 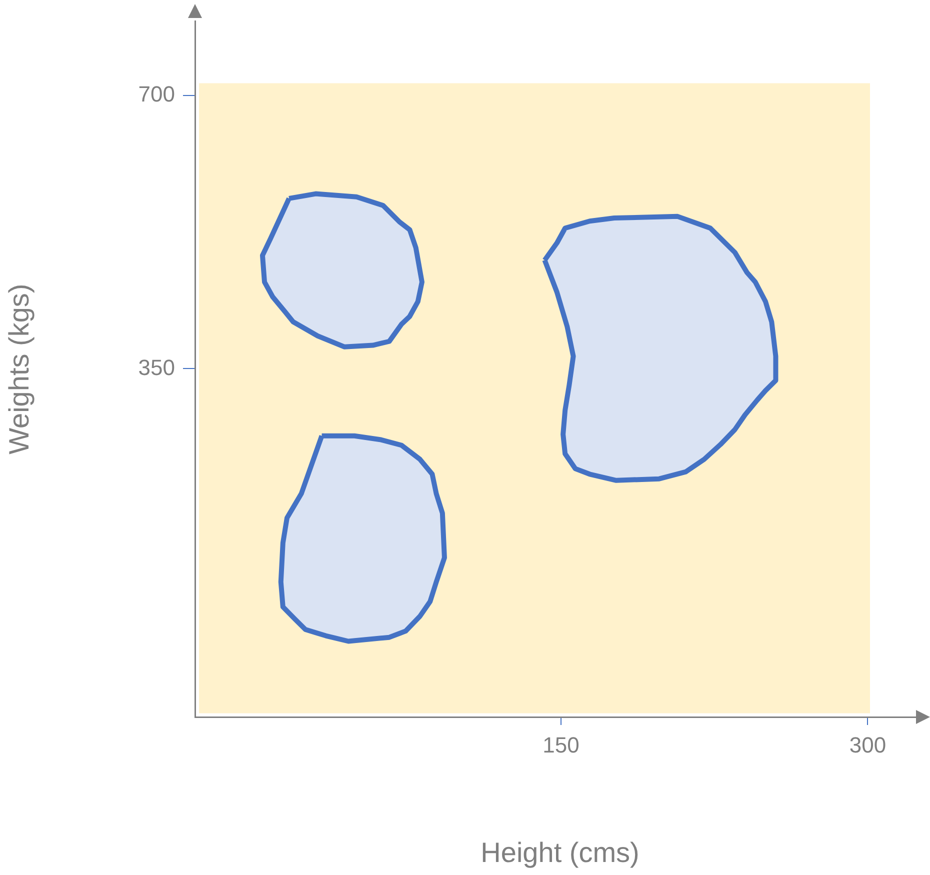 What do you see at coordinates (867, 745) in the screenshot?
I see `x-tick-label: 300` at bounding box center [867, 745].